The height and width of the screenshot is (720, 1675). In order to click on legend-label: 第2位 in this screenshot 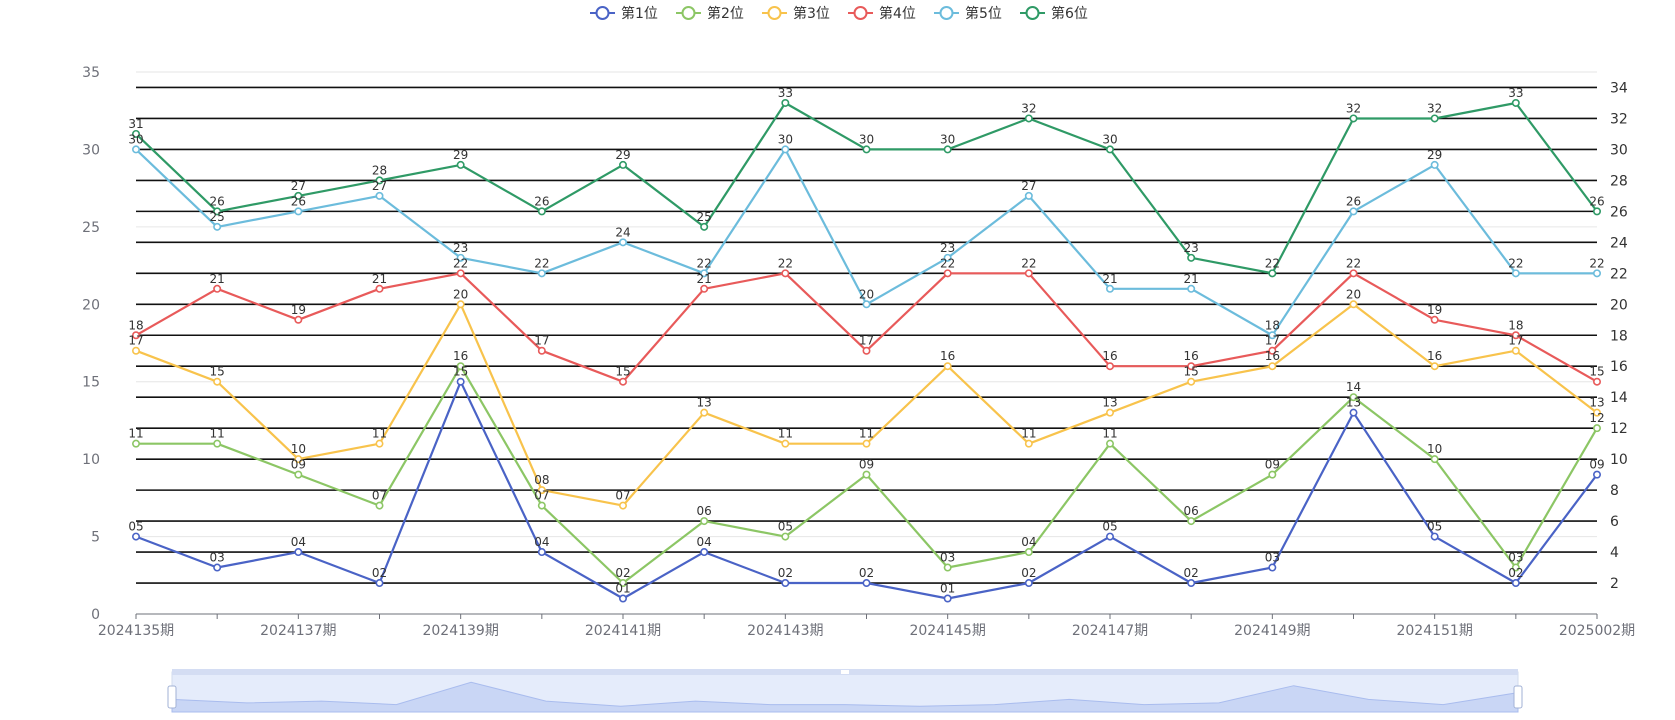, I will do `click(725, 13)`.